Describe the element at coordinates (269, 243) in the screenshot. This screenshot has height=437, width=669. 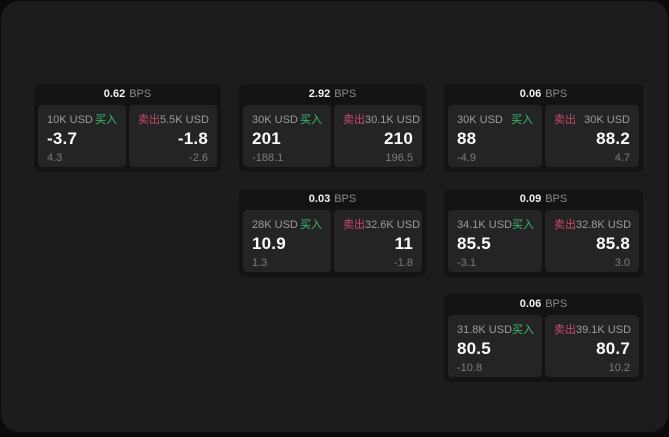
I see `buy-price: 10.9` at that location.